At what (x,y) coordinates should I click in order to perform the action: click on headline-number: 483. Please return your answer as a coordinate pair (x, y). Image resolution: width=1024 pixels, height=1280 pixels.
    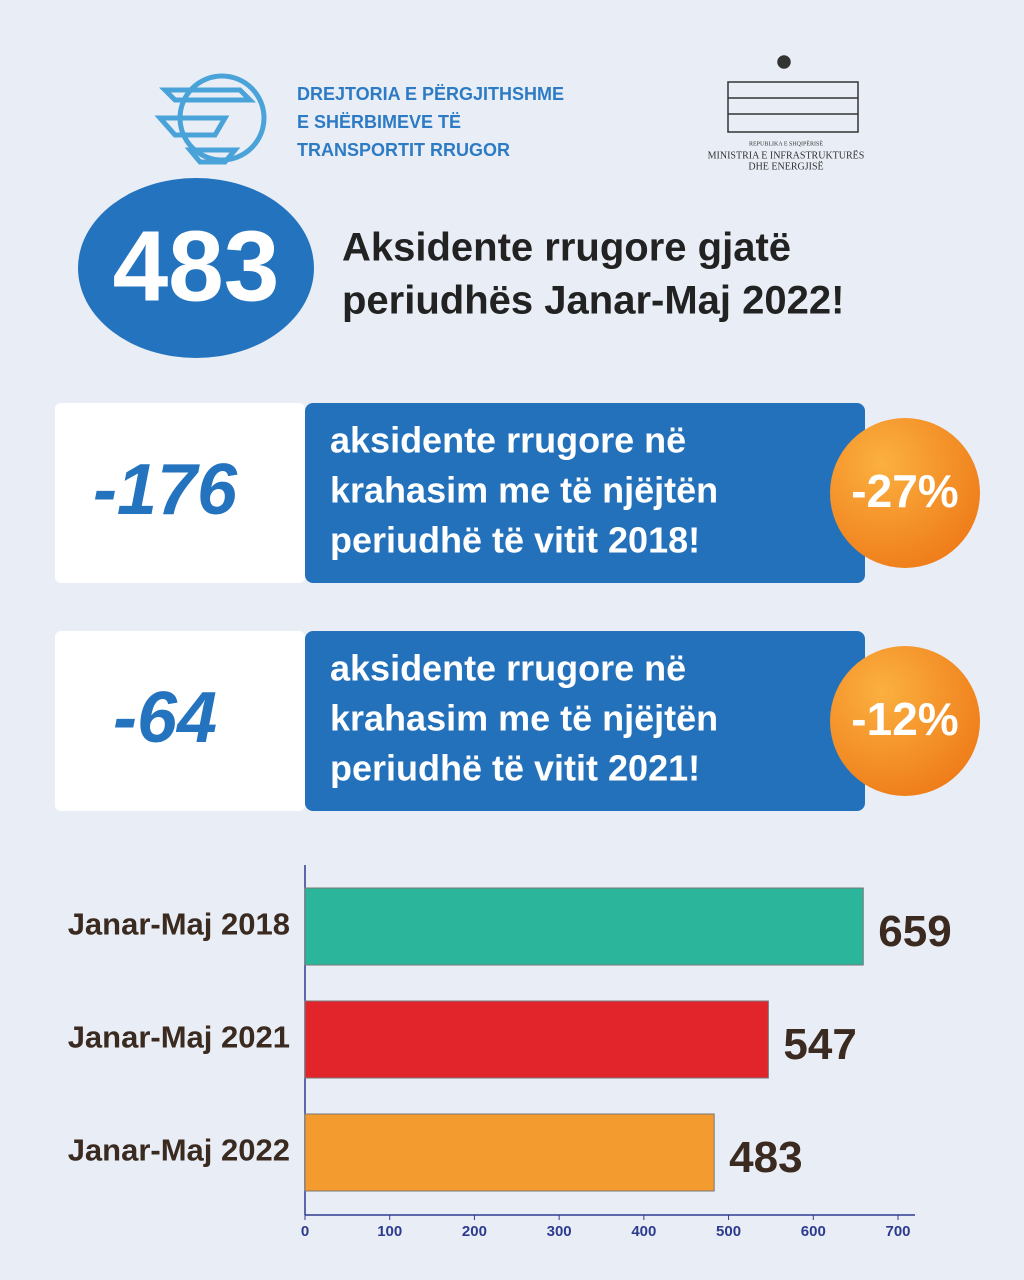
    Looking at the image, I should click on (196, 266).